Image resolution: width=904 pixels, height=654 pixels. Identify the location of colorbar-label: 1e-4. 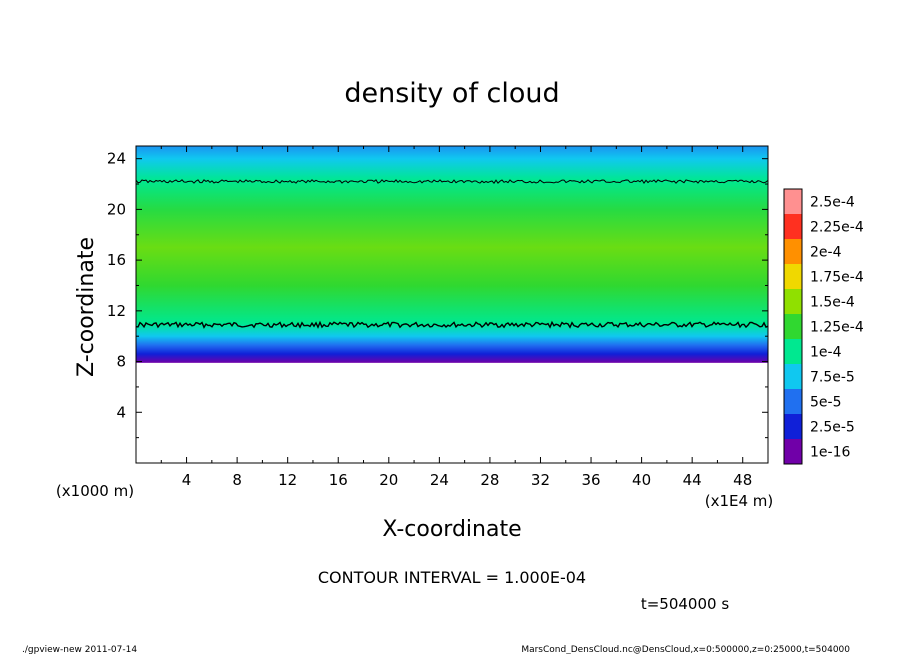
(826, 353).